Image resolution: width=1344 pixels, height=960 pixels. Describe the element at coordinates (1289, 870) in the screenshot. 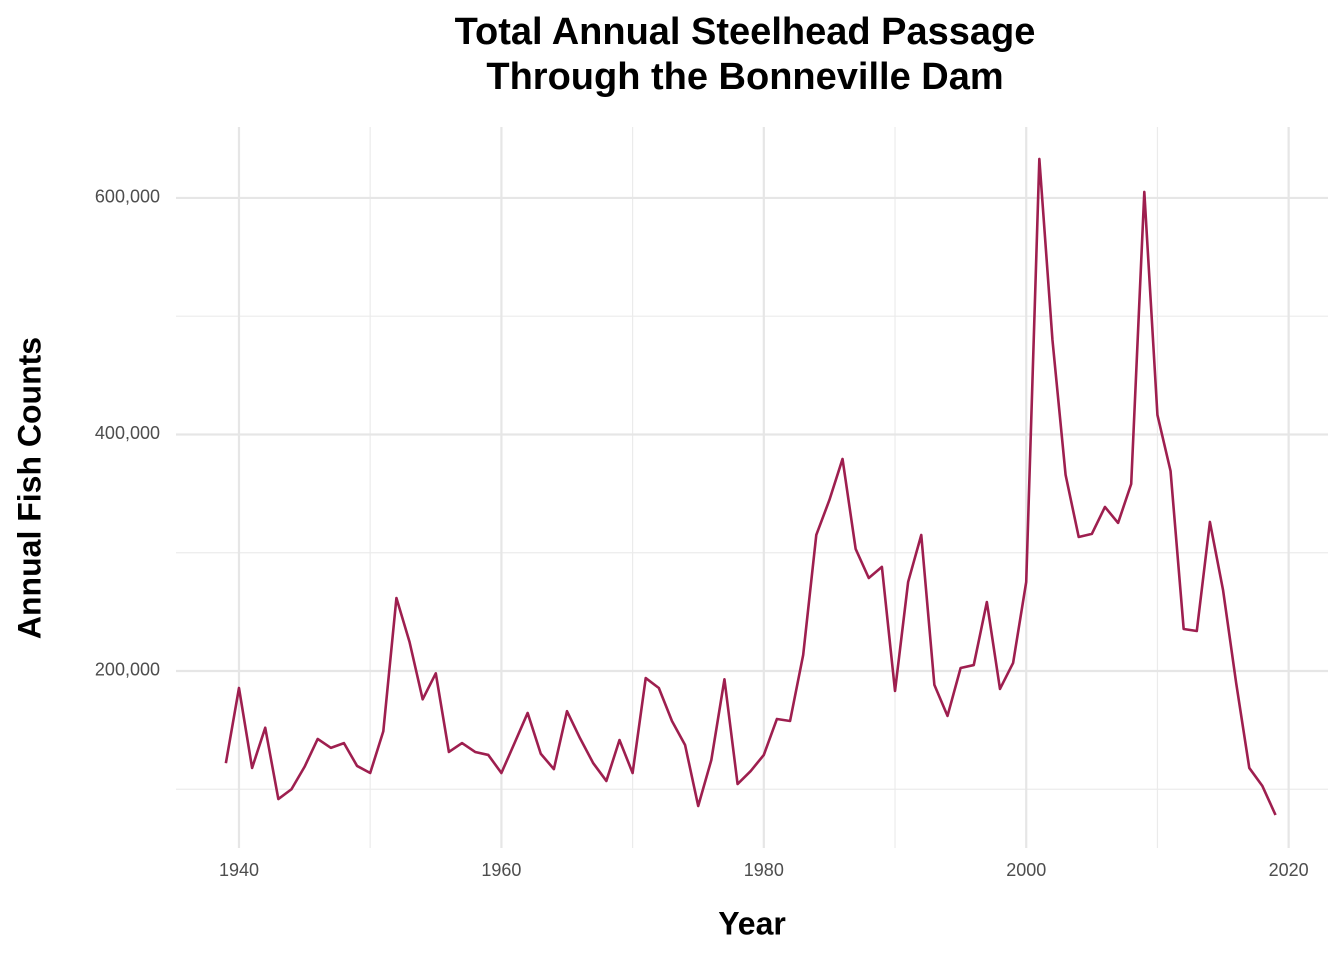

I see `x-tick-label: 2020` at that location.